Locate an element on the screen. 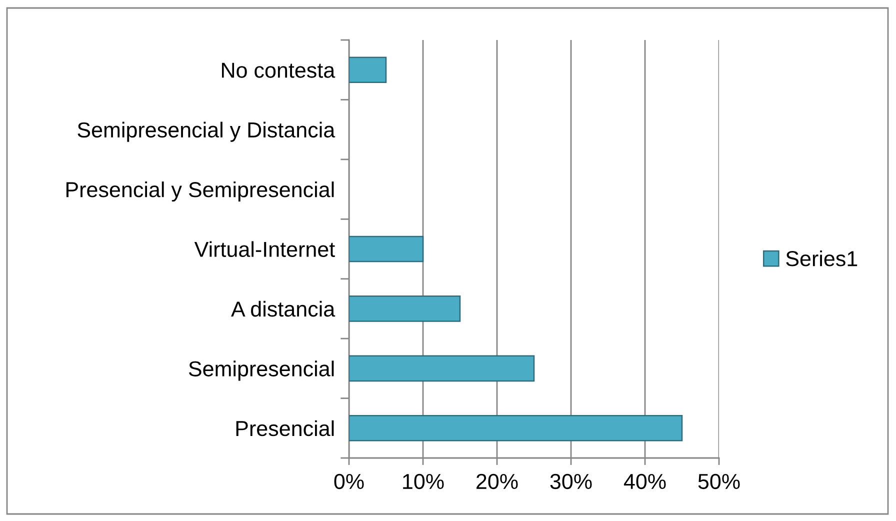  x-tick-label: 20% is located at coordinates (497, 482).